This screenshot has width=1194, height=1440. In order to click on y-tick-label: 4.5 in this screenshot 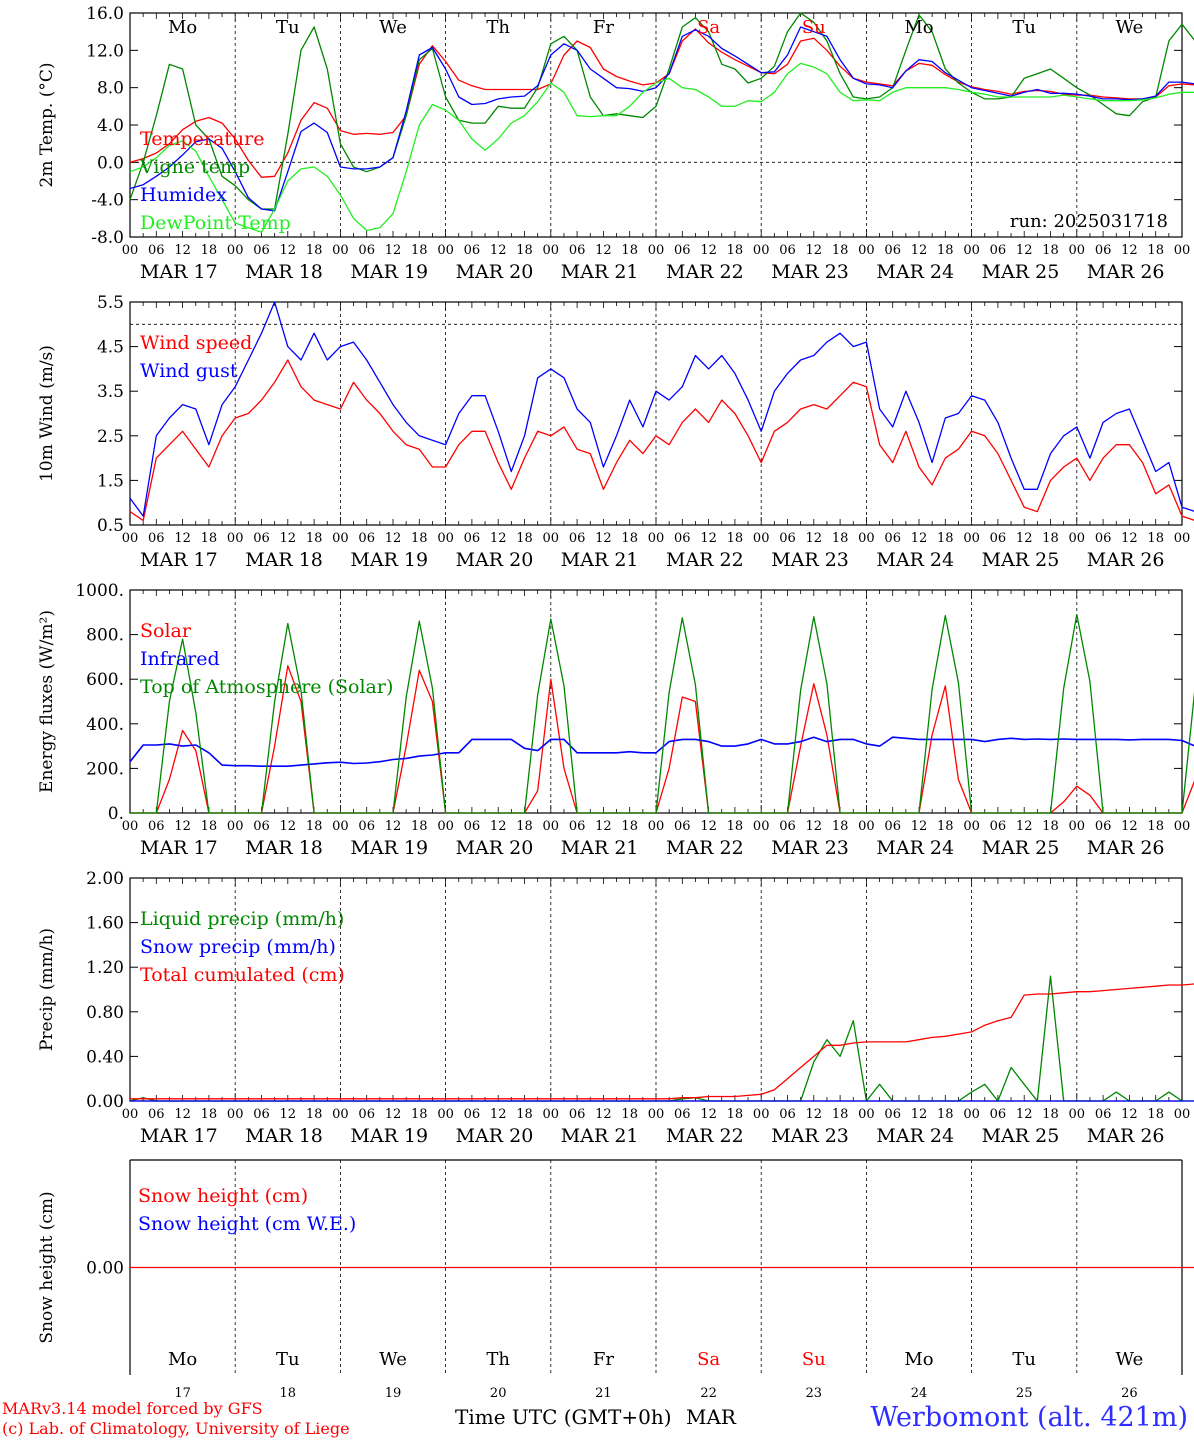, I will do `click(110, 348)`.